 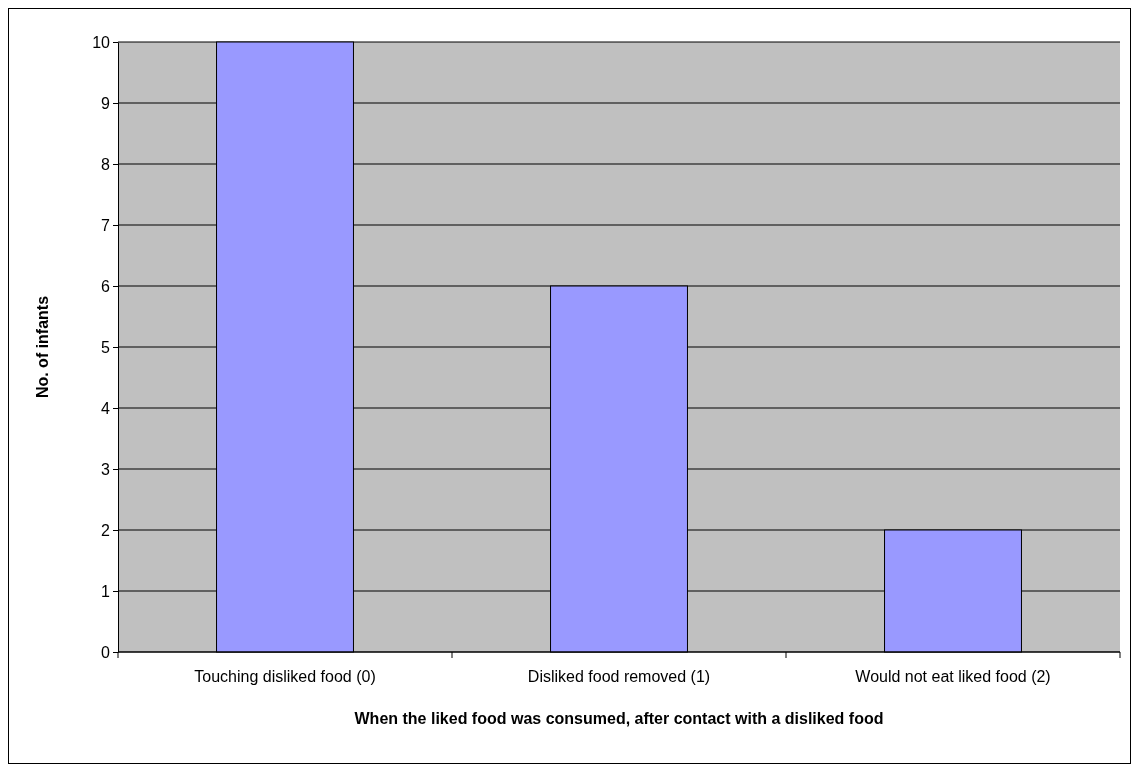 I want to click on y-tick-label: 2, so click(x=106, y=530).